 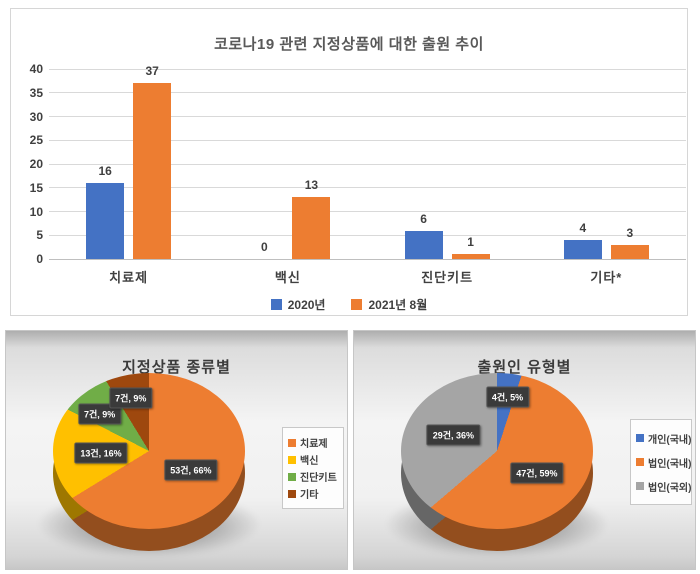 I want to click on bar-value-label: 16, so click(x=105, y=171).